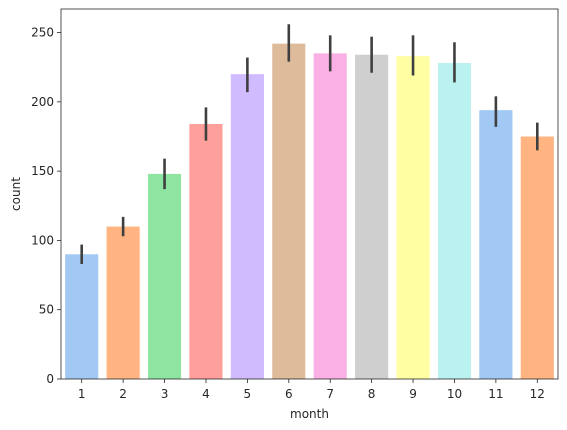 The height and width of the screenshot is (430, 567). Describe the element at coordinates (413, 394) in the screenshot. I see `x-tick-label-9: 9` at that location.